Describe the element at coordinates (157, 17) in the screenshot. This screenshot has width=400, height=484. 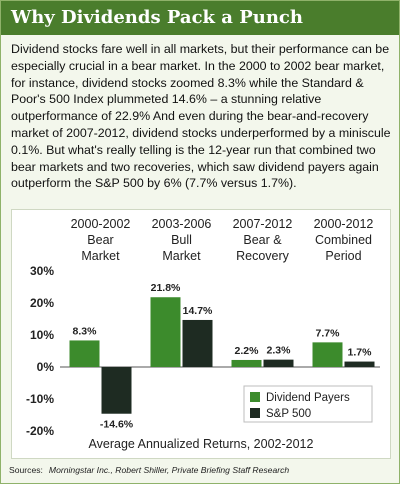
I see `page-title: Why Dividends Pack a Punch` at that location.